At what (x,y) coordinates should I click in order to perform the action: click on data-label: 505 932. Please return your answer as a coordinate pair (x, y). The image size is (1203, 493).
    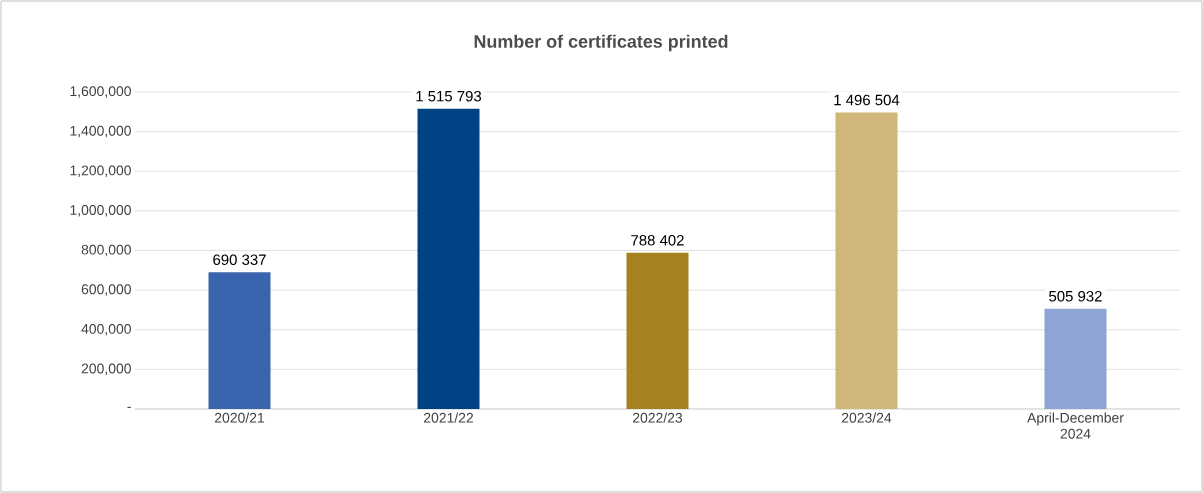
    Looking at the image, I should click on (1075, 296).